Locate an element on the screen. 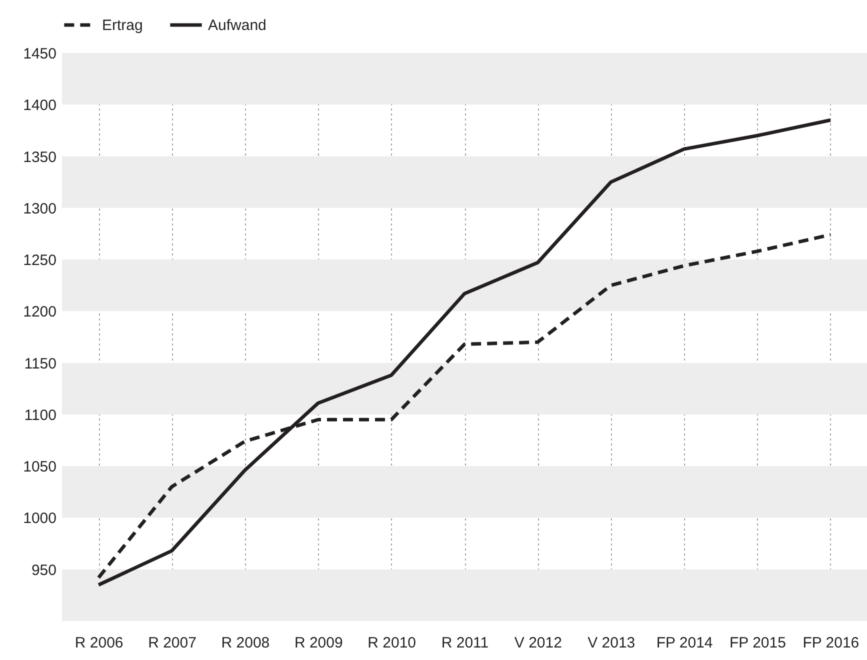 The width and height of the screenshot is (867, 660). y-tick-label: 1350 is located at coordinates (39, 157).